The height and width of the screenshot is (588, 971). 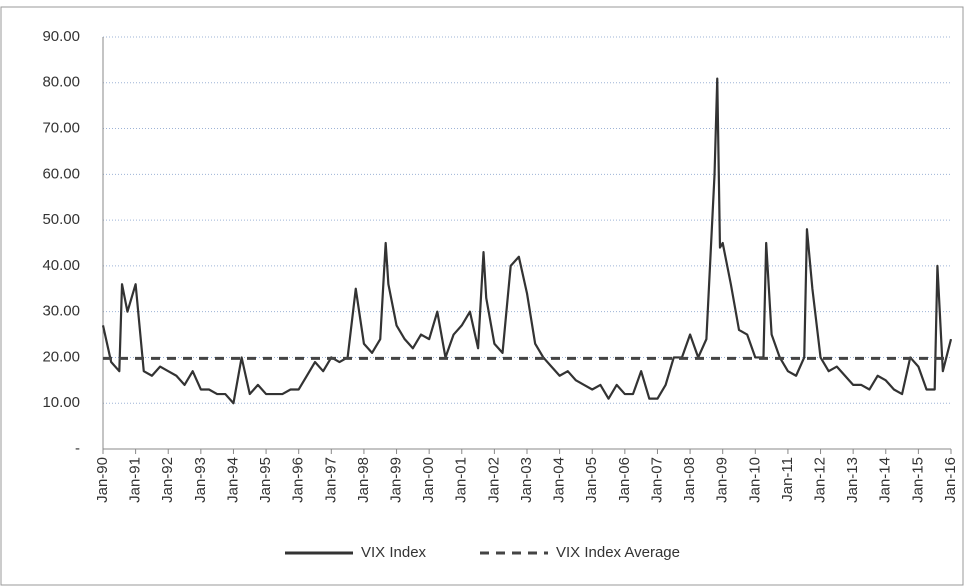 I want to click on x-tick-label: Jan-03, so click(x=526, y=480).